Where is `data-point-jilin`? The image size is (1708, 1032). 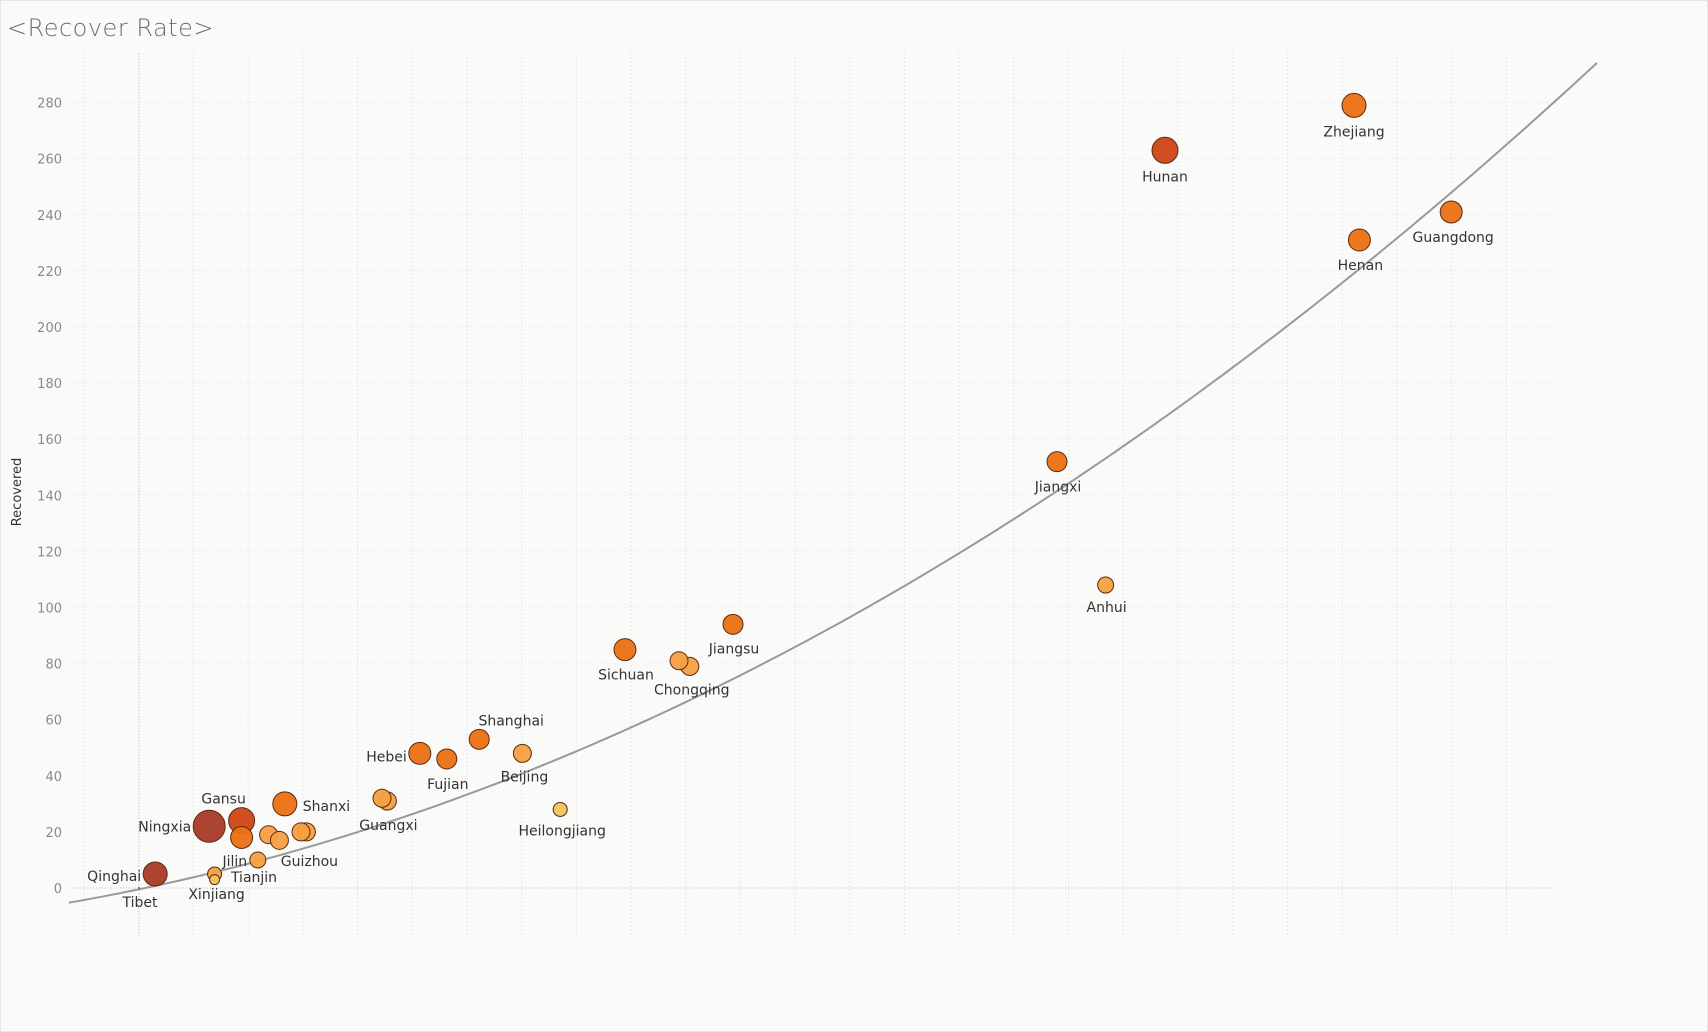 data-point-jilin is located at coordinates (258, 860).